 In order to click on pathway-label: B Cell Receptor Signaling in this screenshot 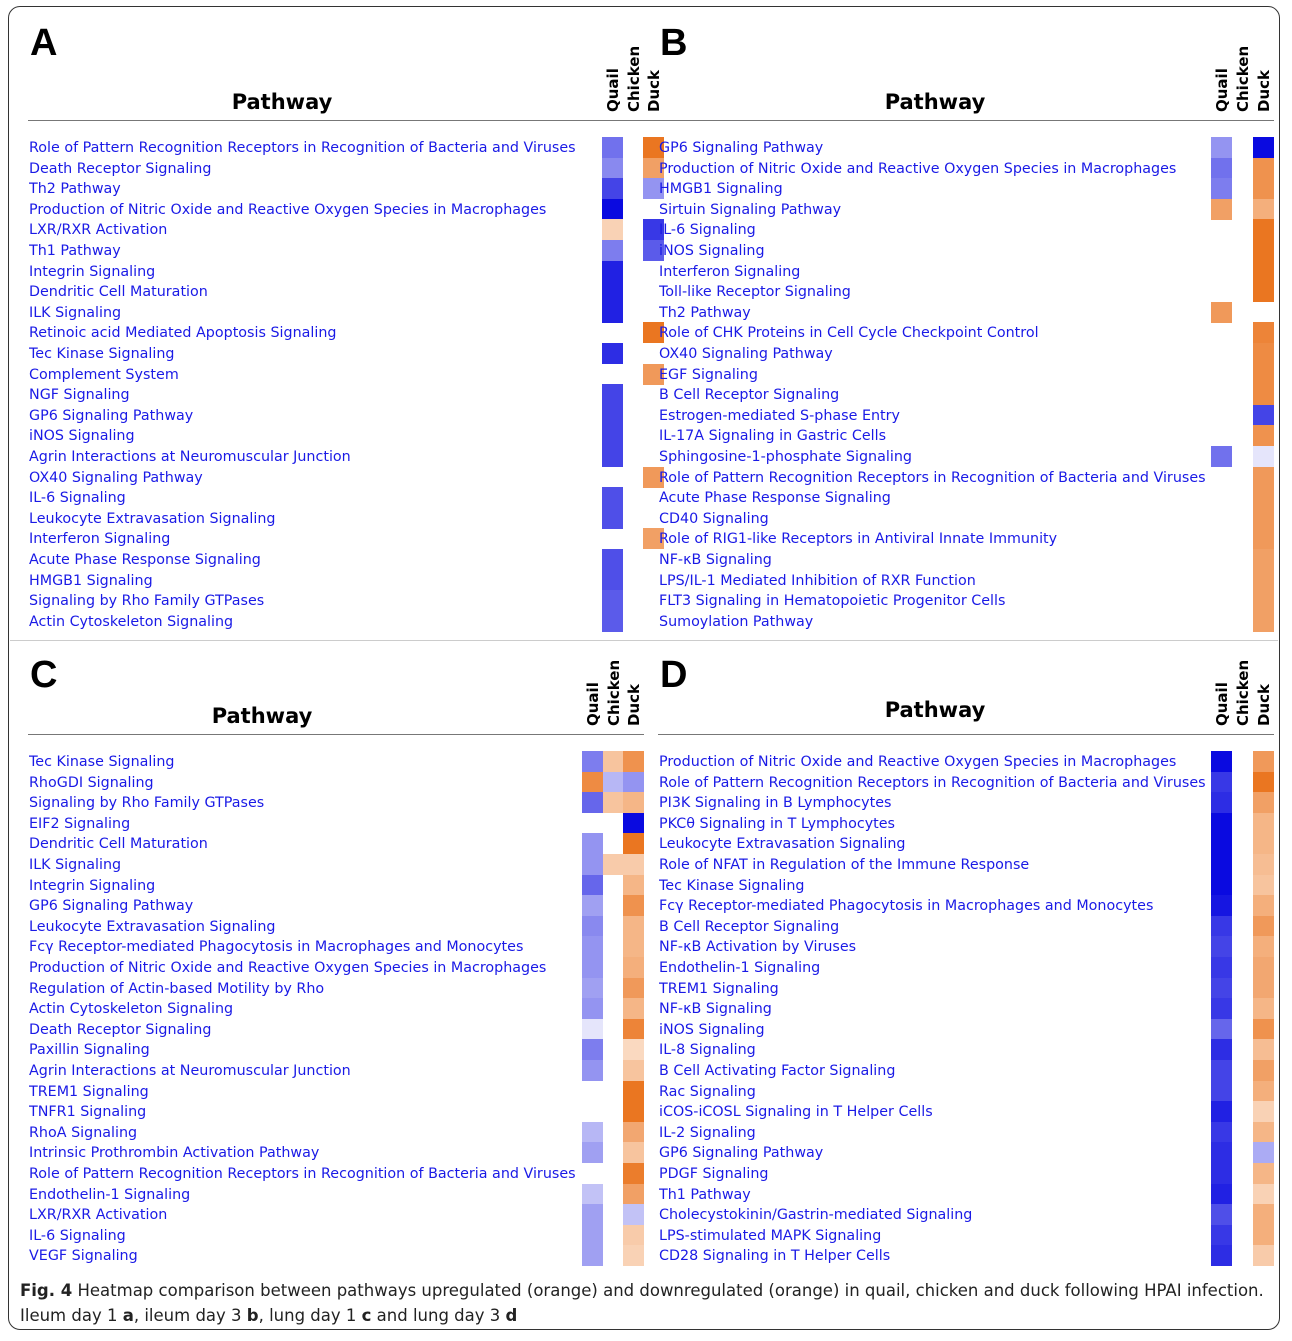, I will do `click(749, 926)`.